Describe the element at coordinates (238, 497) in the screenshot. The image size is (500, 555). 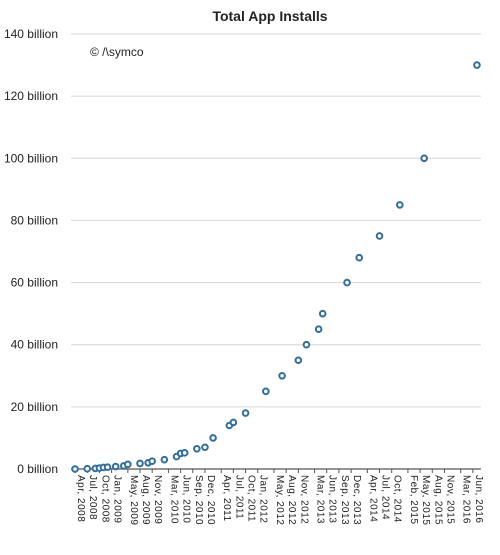
I see `x-tick-label: Jul, 2011` at that location.